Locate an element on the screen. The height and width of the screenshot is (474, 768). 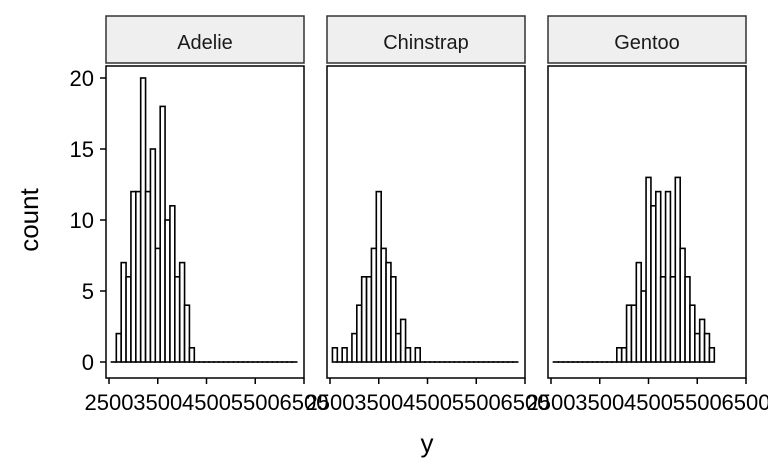
x-axis-title: y is located at coordinates (427, 443).